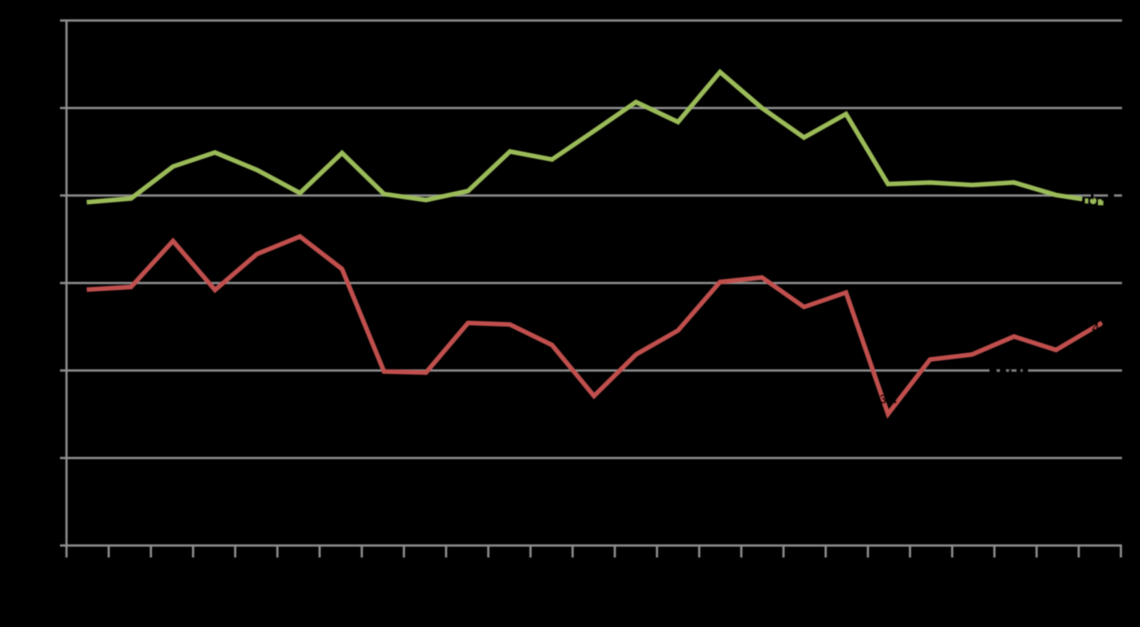 The height and width of the screenshot is (627, 1140). What do you see at coordinates (887, 399) in the screenshot?
I see `svg-text: 37` at bounding box center [887, 399].